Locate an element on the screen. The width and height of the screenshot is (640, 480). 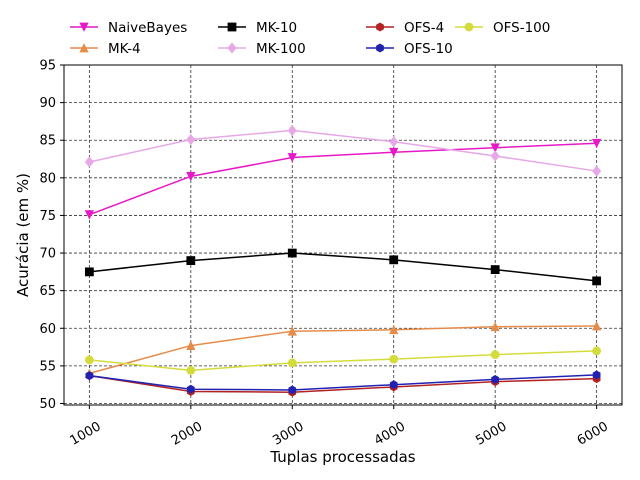
legend-item: OFS-10 is located at coordinates (409, 49).